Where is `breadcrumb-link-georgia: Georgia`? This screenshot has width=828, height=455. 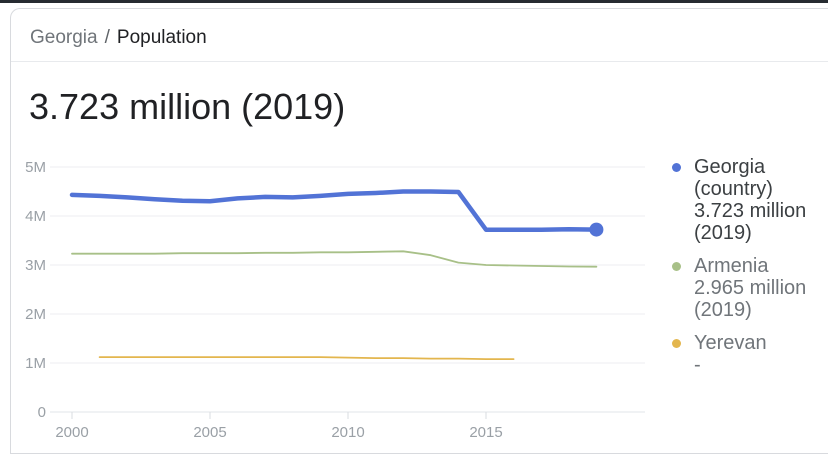 breadcrumb-link-georgia: Georgia is located at coordinates (64, 37).